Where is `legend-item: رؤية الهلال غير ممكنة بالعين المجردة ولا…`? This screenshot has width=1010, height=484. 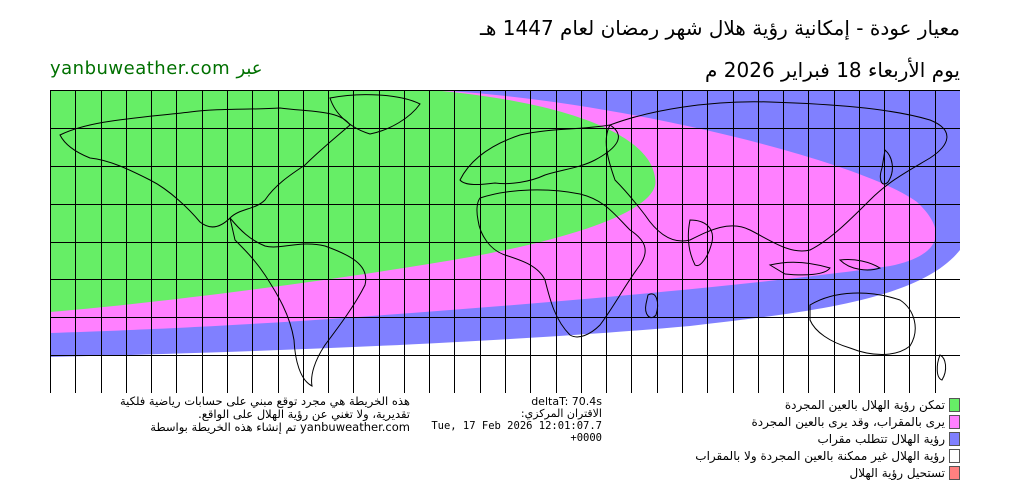 legend-item: رؤية الهلال غير ممكنة بالعين المجردة ولا… is located at coordinates (800, 455).